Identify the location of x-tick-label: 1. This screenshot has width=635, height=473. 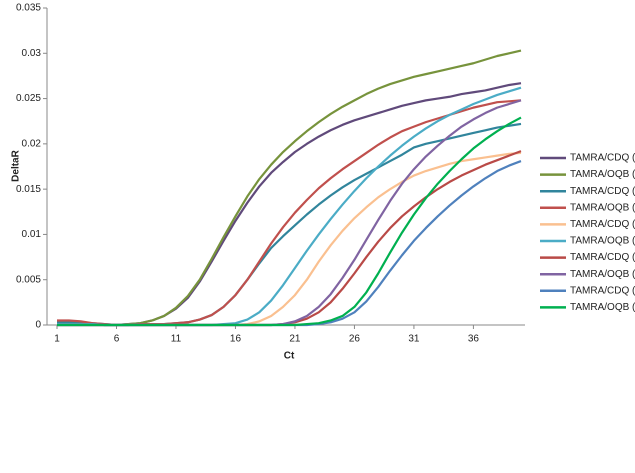
(57, 339).